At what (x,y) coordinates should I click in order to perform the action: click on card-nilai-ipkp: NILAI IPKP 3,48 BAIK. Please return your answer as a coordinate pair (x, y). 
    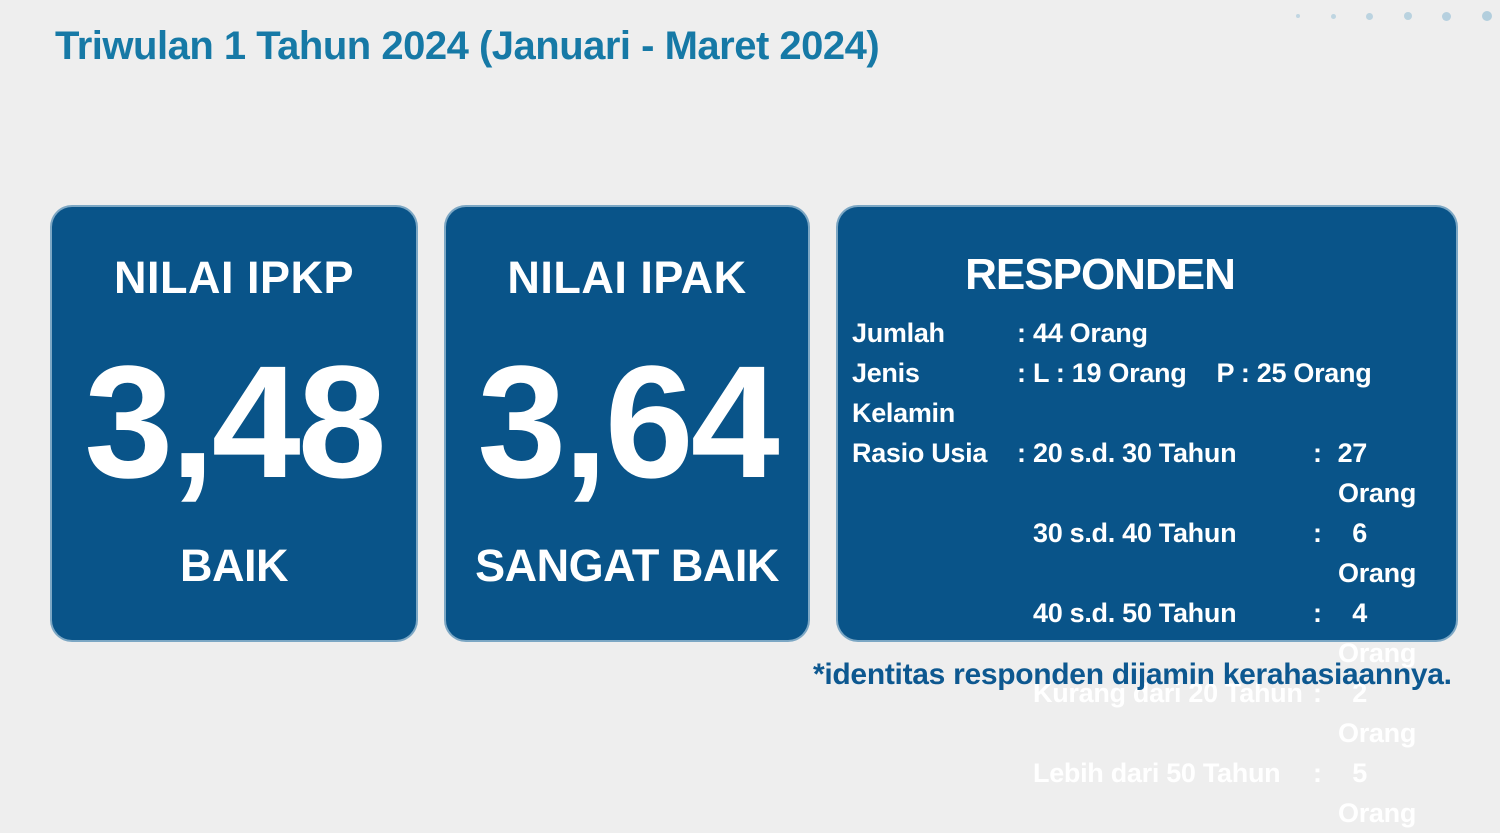
    Looking at the image, I should click on (234, 423).